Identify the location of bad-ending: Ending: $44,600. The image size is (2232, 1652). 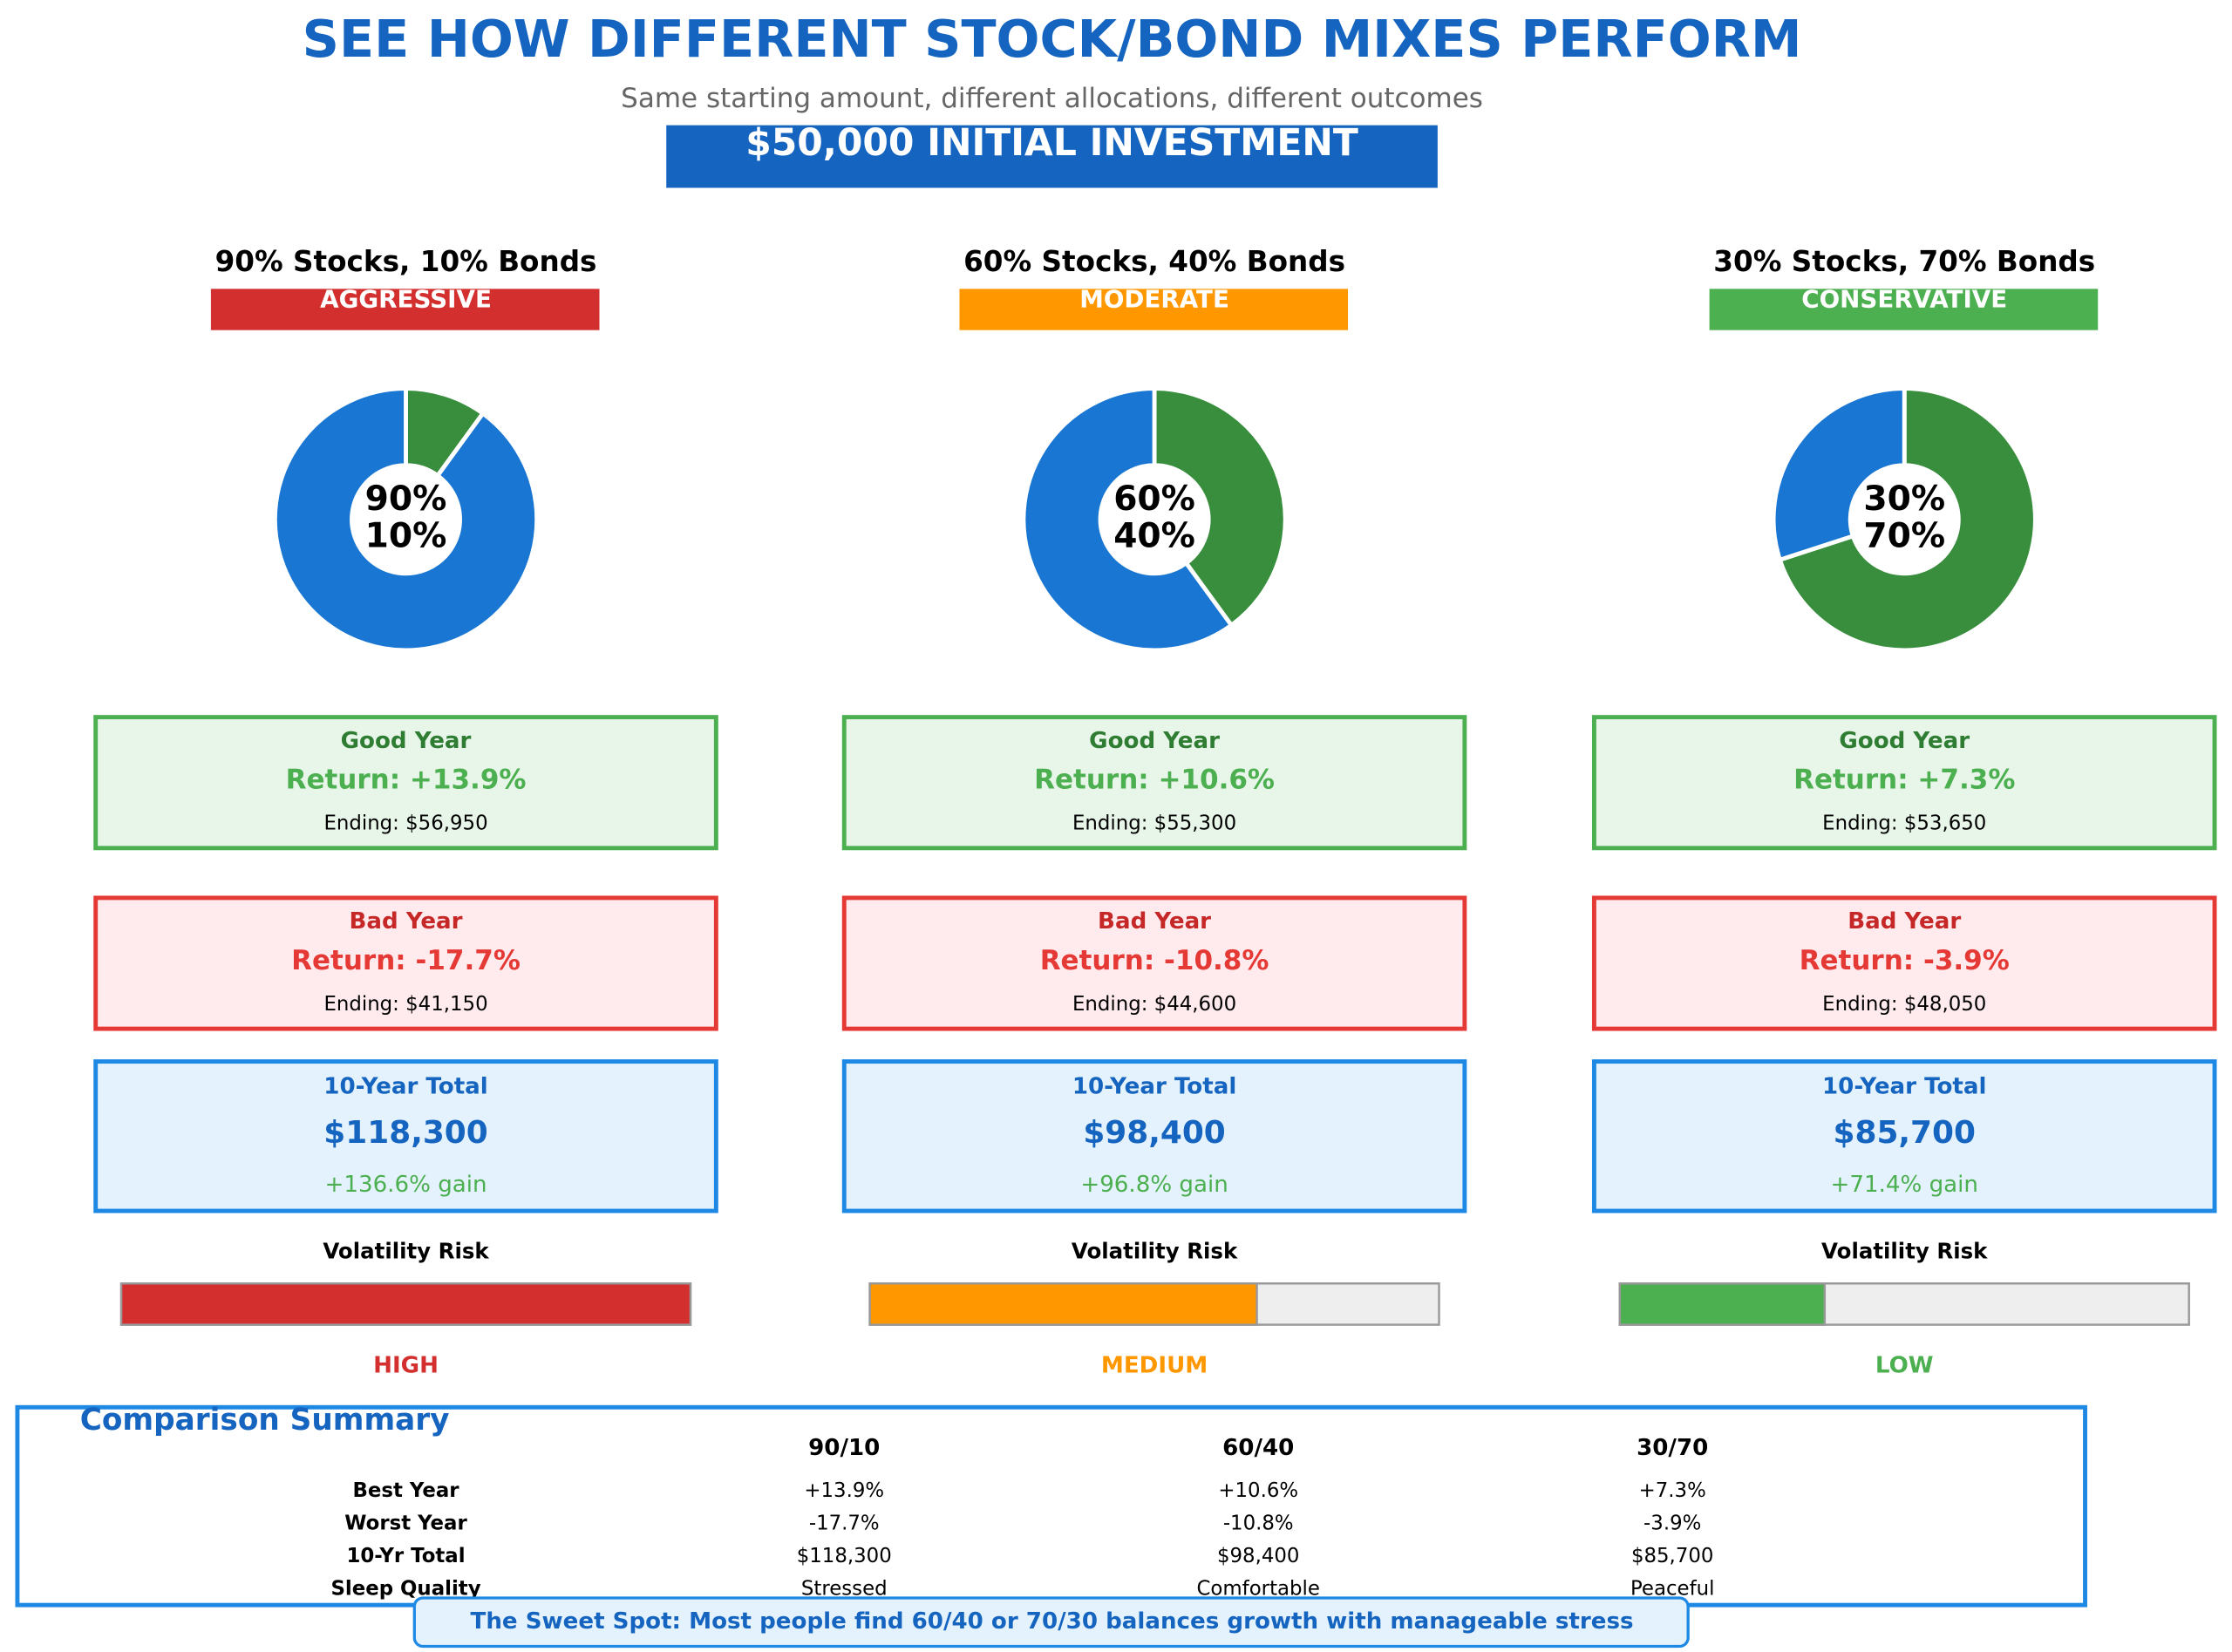
(1154, 1004).